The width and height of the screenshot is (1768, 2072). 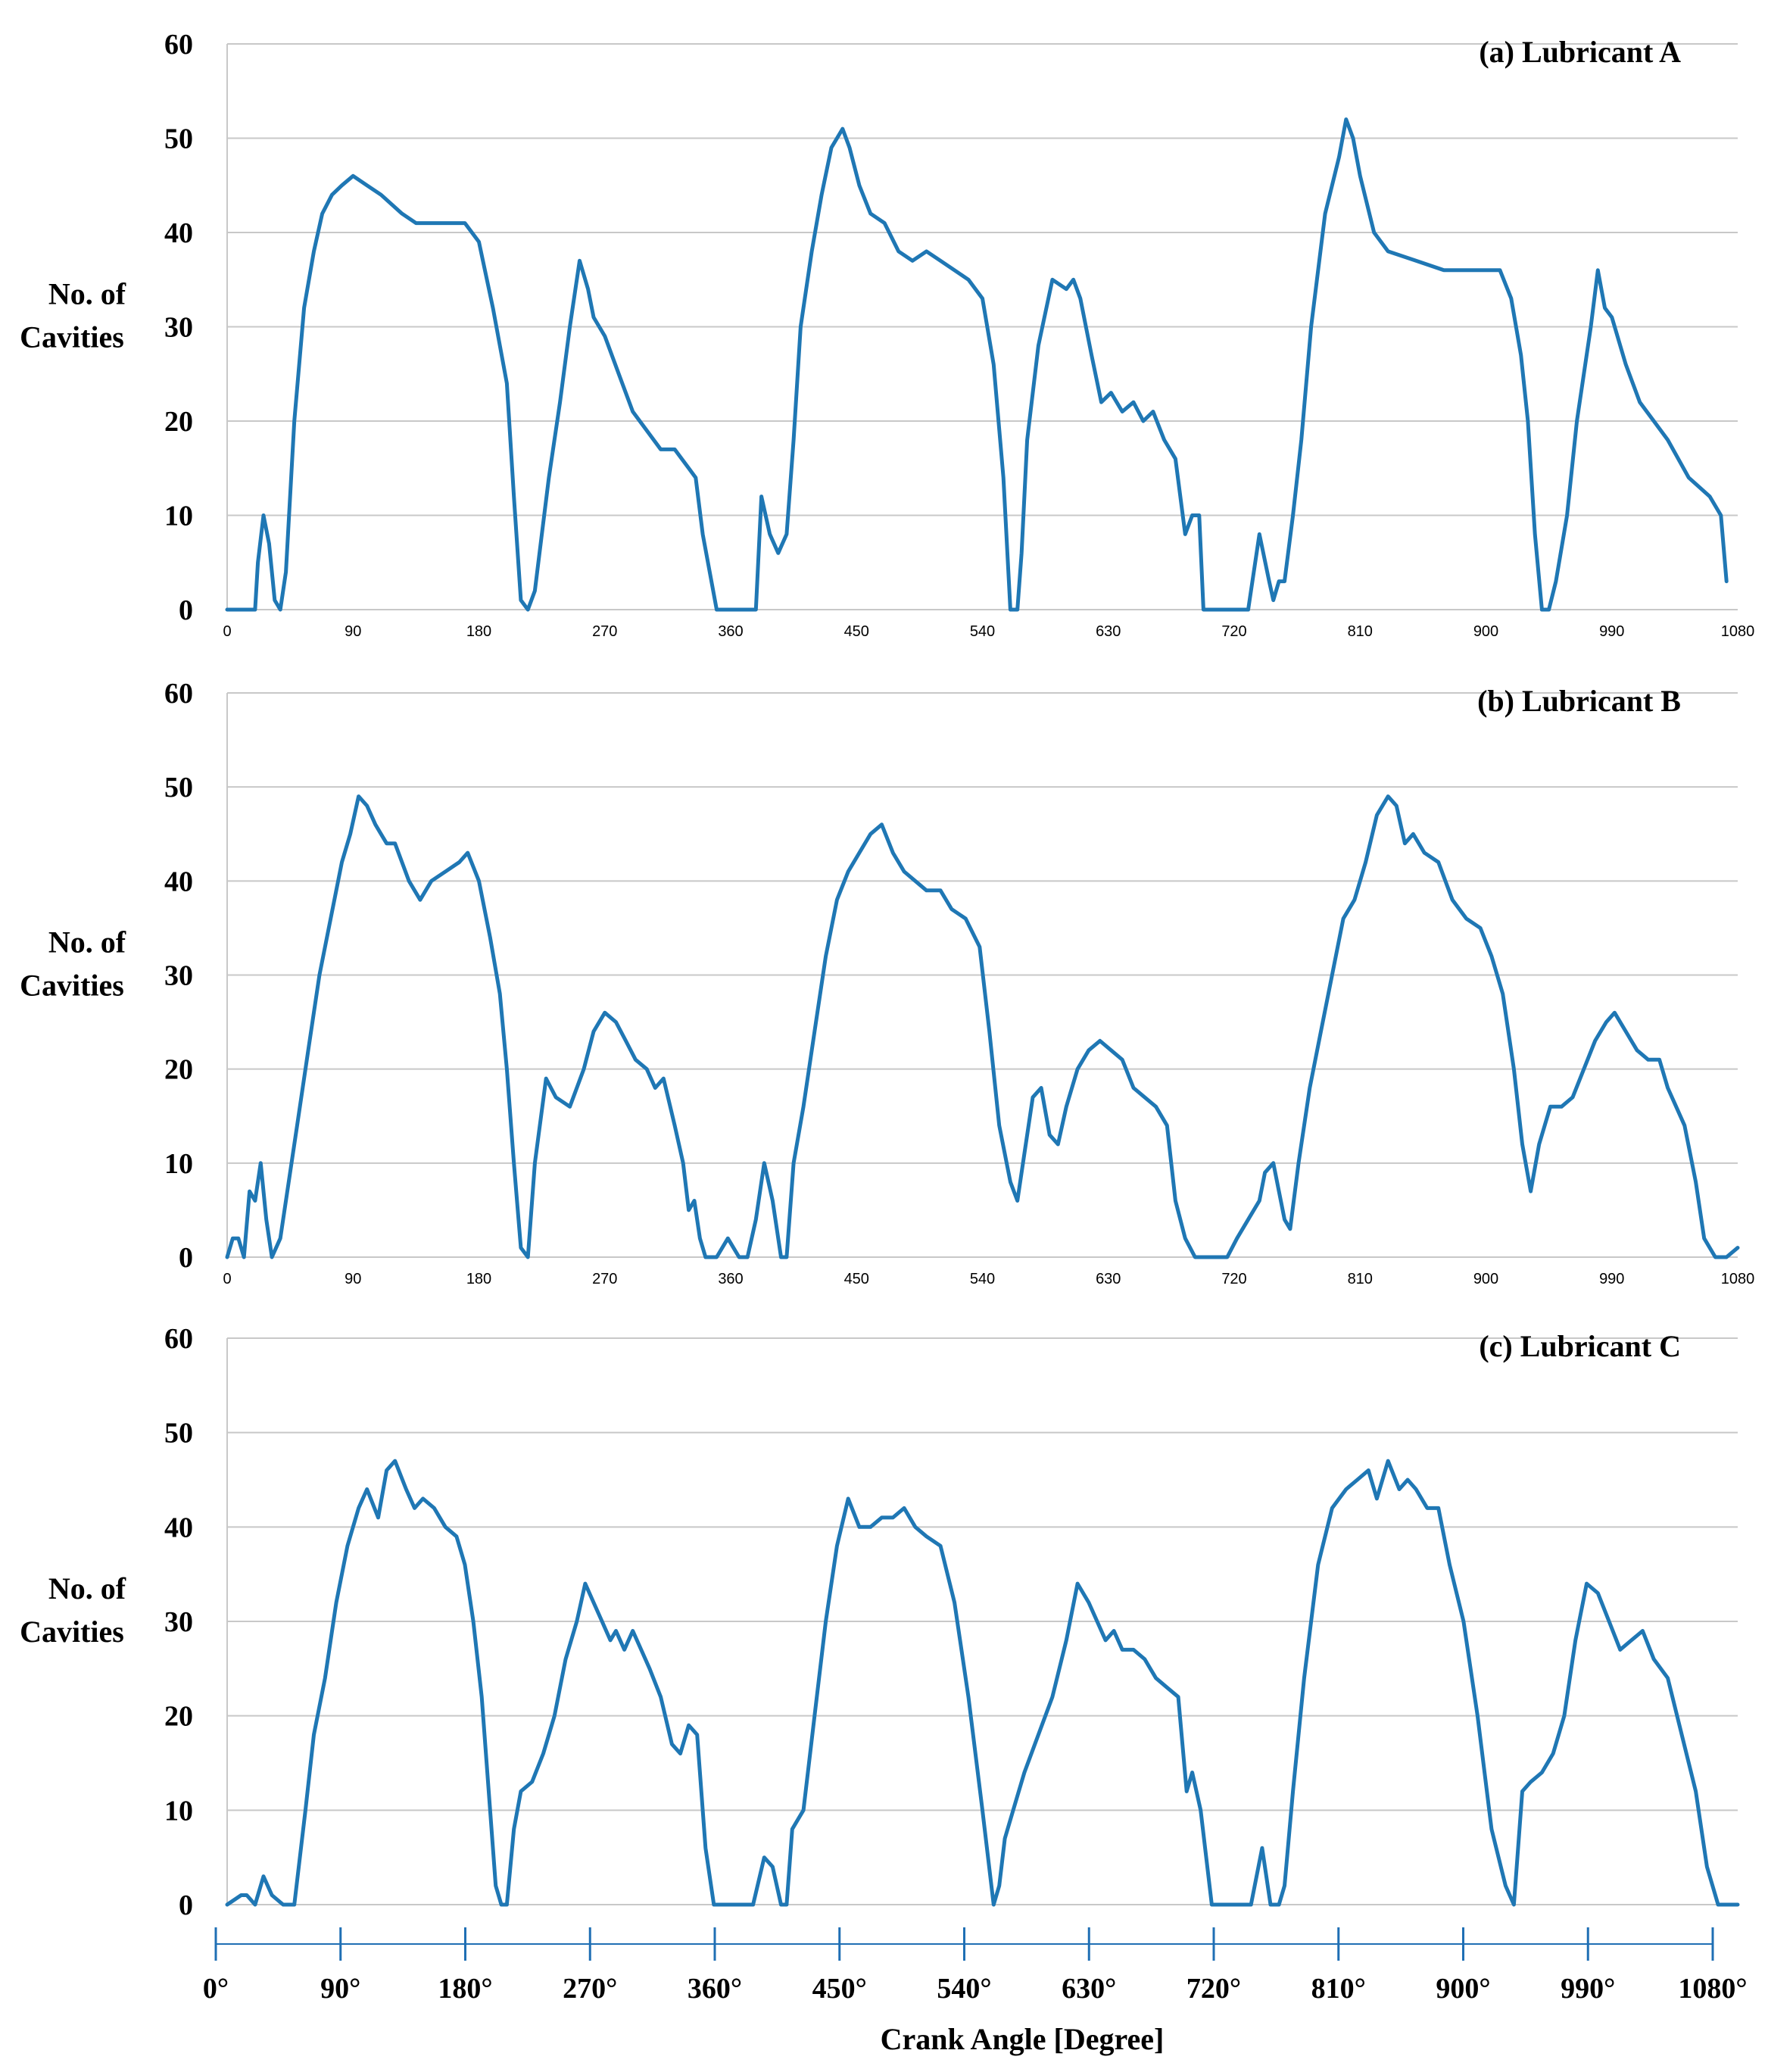 I want to click on x-axis-title: Crank Angle [Degree], so click(x=1023, y=2039).